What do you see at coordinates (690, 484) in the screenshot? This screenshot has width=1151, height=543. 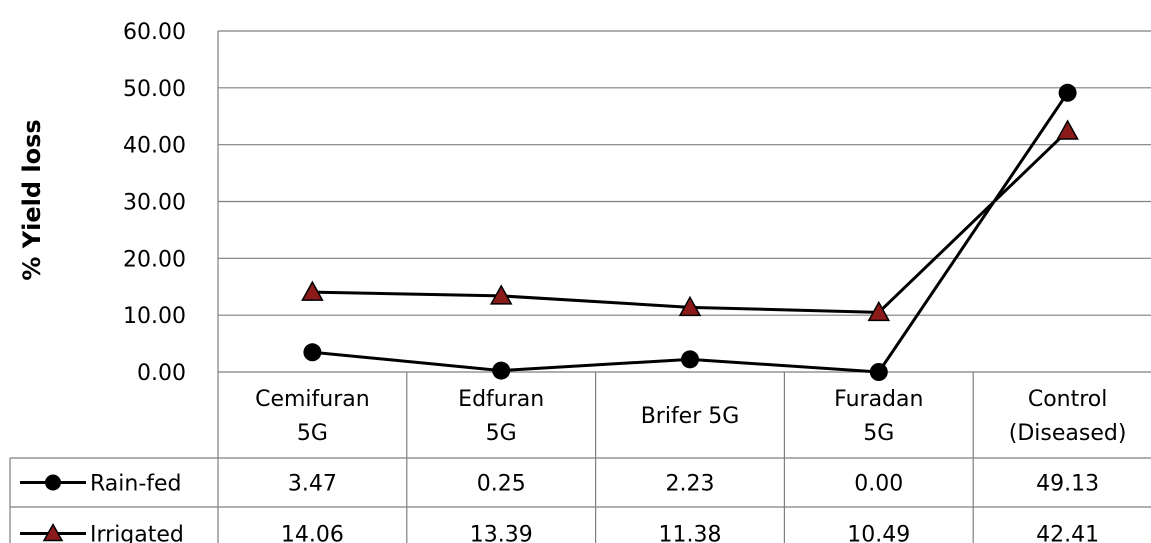 I see `table-value: 2.23` at bounding box center [690, 484].